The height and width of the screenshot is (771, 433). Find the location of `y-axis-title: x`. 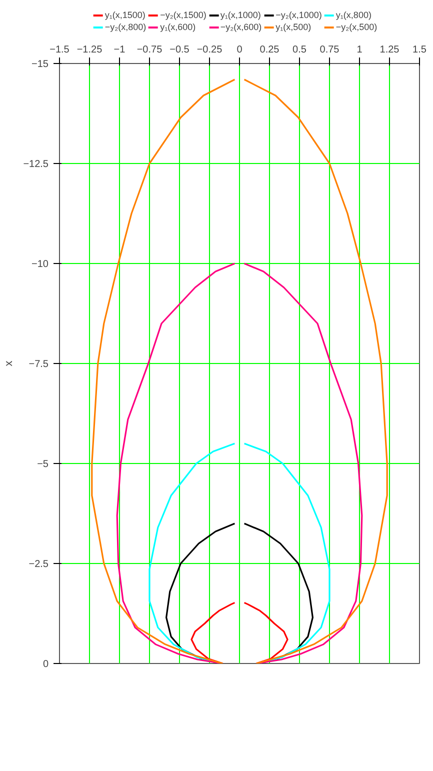

y-axis-title: x is located at coordinates (9, 363).